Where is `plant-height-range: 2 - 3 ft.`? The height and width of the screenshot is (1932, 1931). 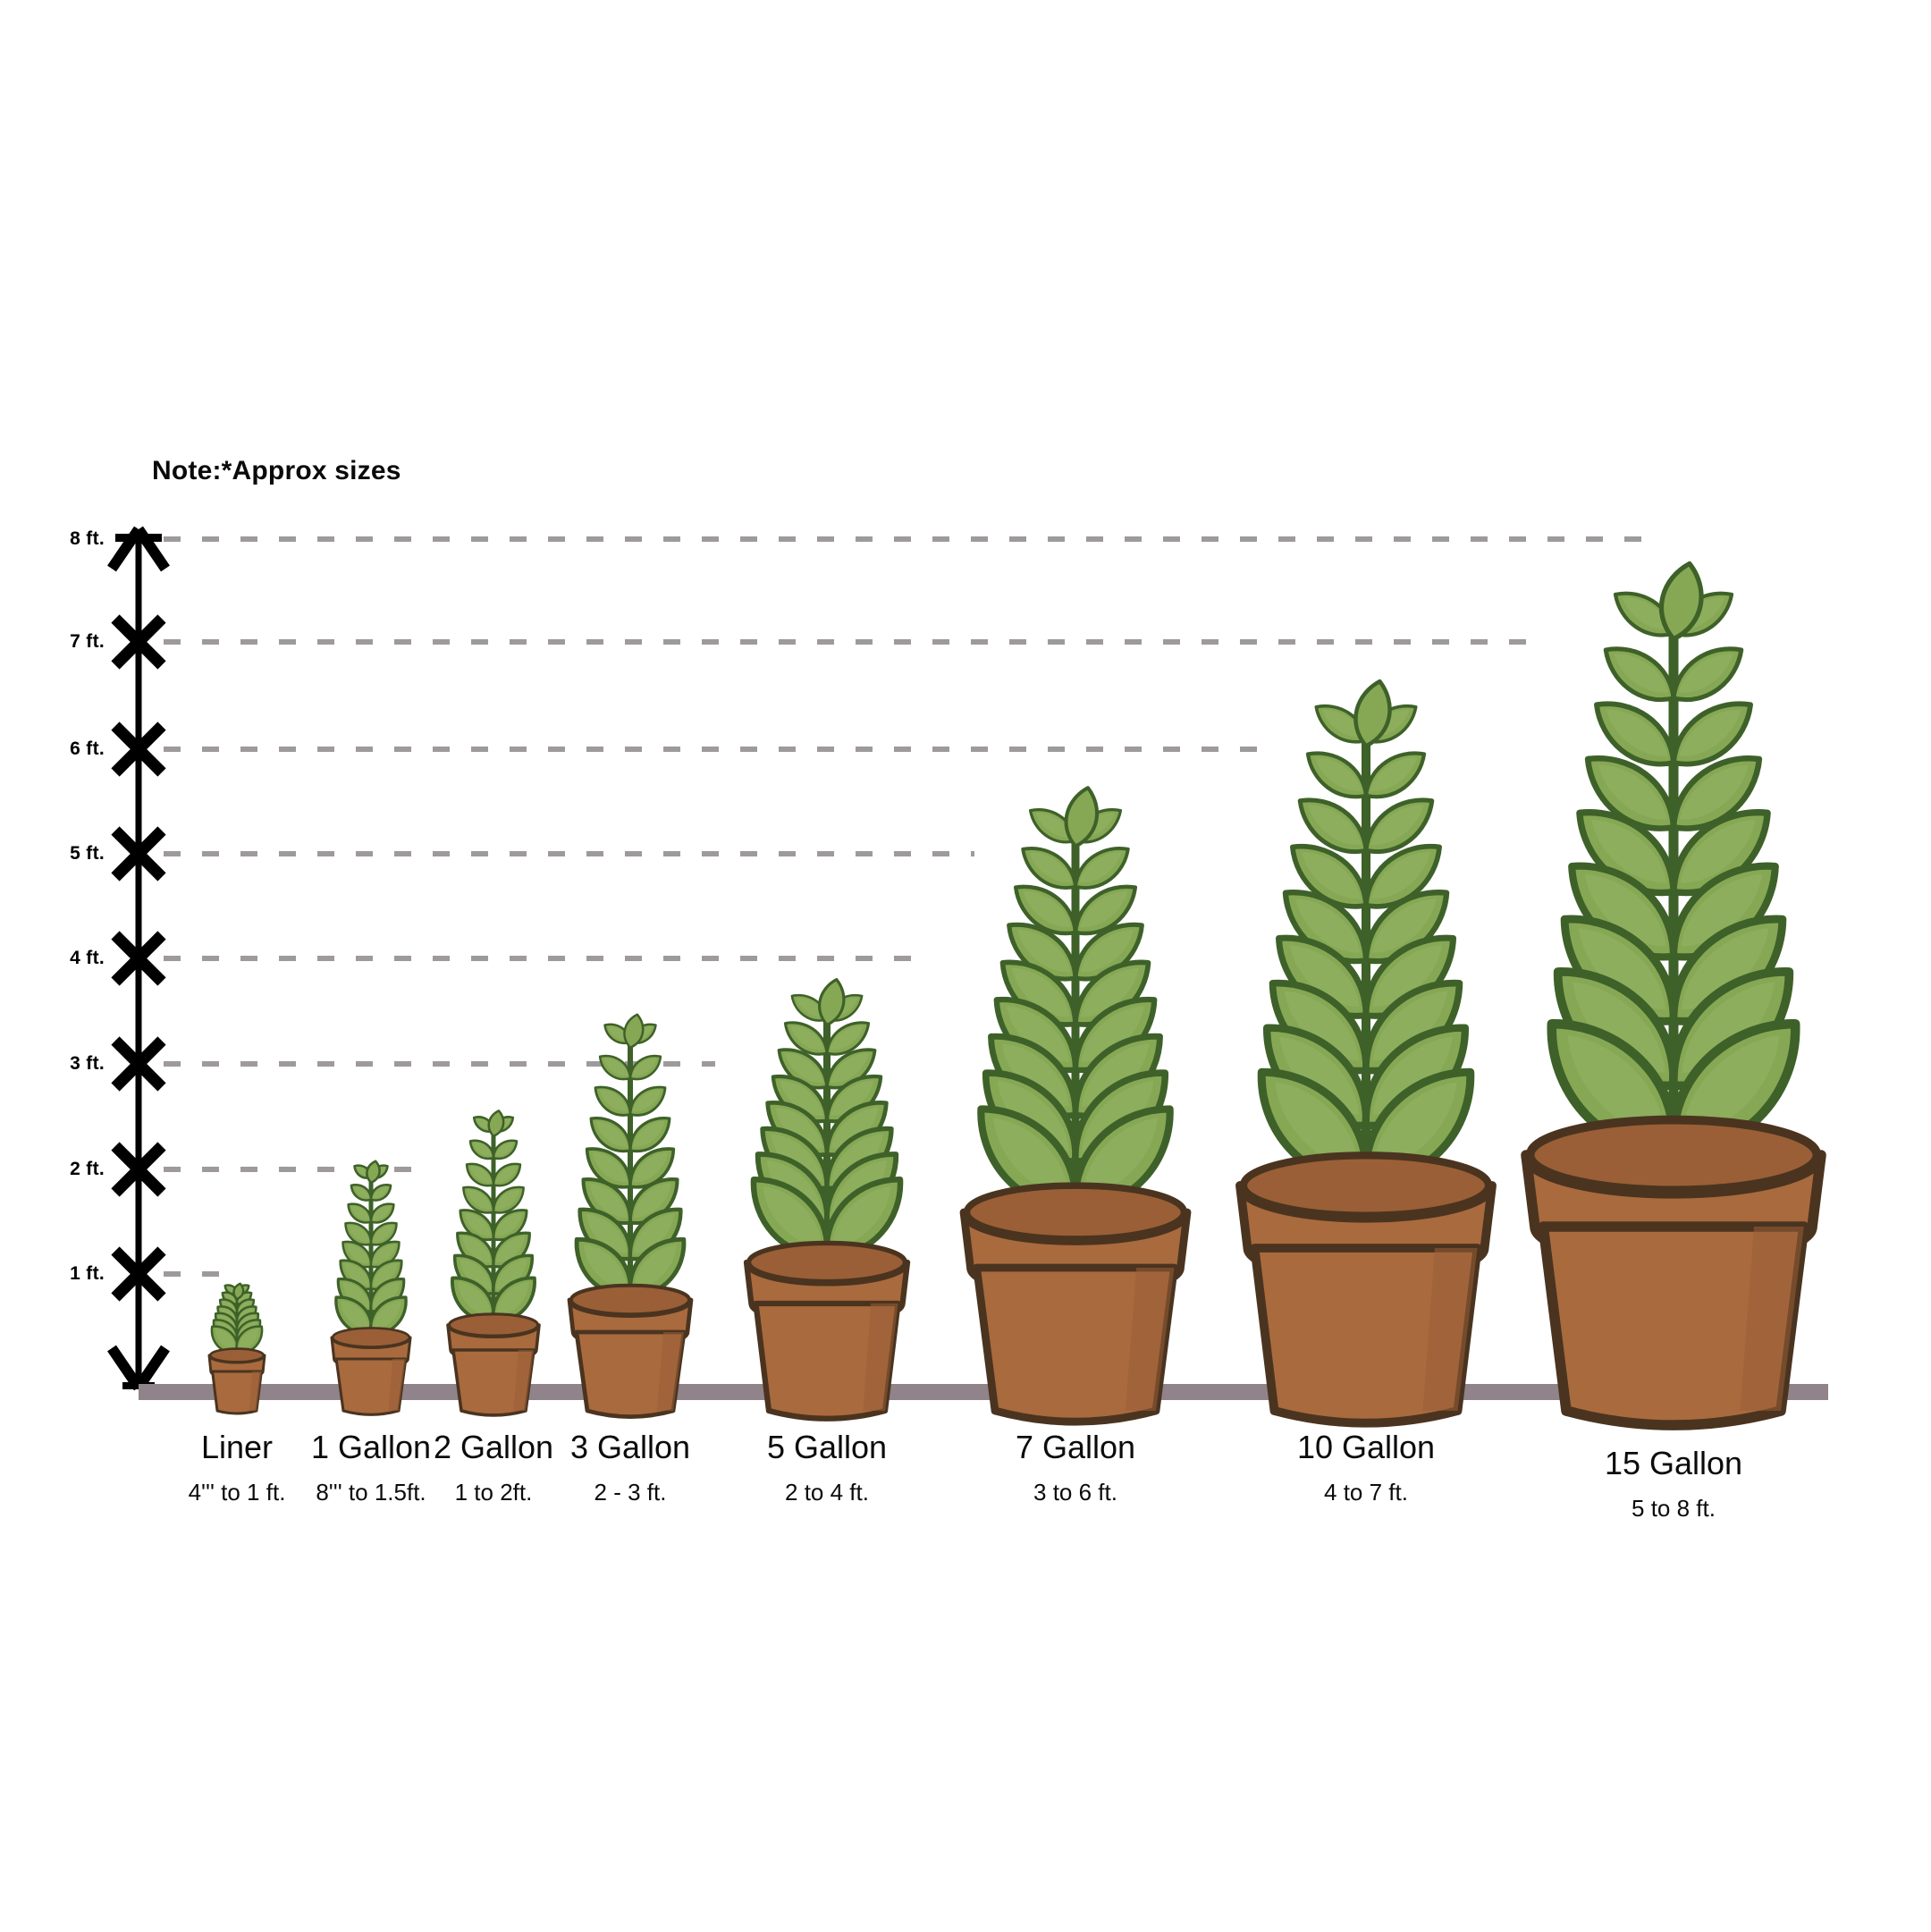 plant-height-range: 2 - 3 ft. is located at coordinates (630, 1492).